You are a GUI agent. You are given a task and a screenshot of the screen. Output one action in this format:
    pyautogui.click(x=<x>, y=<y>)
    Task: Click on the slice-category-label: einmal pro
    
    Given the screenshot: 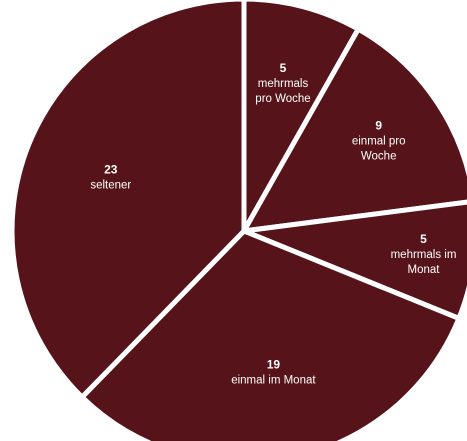 What is the action you would take?
    pyautogui.click(x=379, y=141)
    